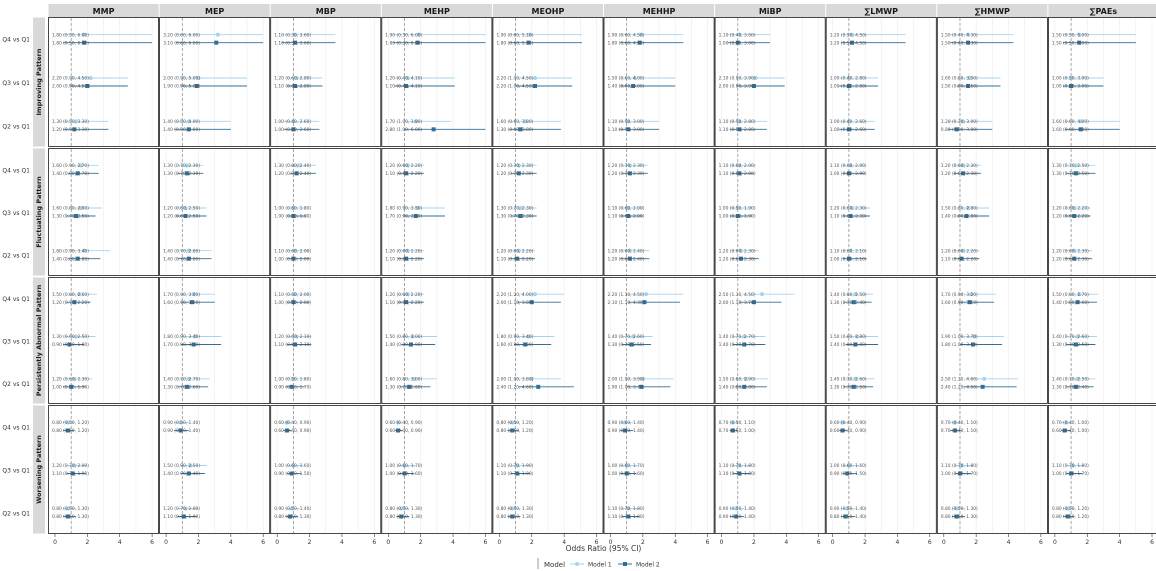 The image size is (1156, 571). What do you see at coordinates (848, 295) in the screenshot?
I see `or-ci-label: 1.40 (0.80, 2.50)` at bounding box center [848, 295].